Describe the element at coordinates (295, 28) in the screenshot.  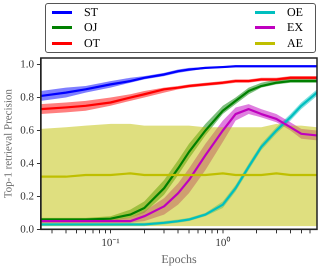
I see `legend-label: EX` at that location.